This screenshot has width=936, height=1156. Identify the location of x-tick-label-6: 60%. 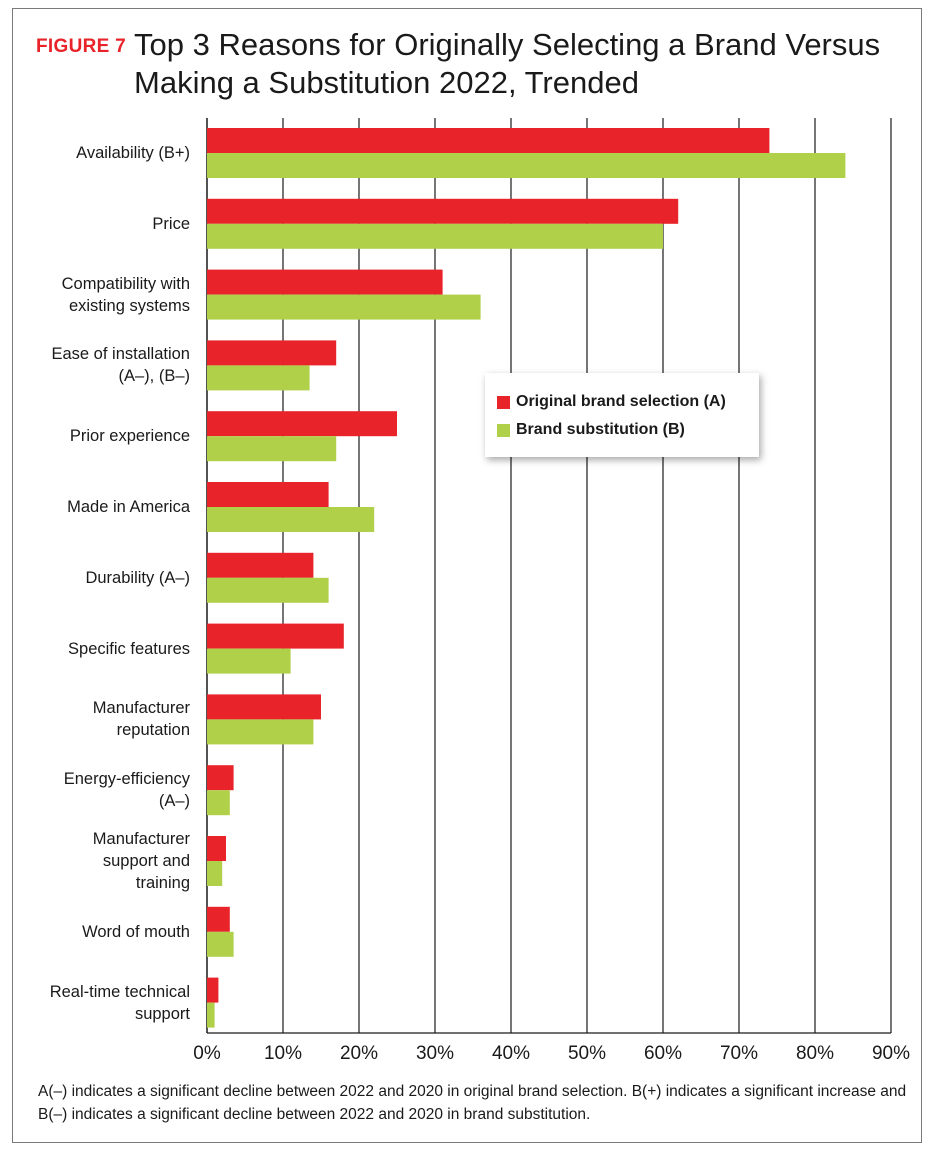
(663, 1053).